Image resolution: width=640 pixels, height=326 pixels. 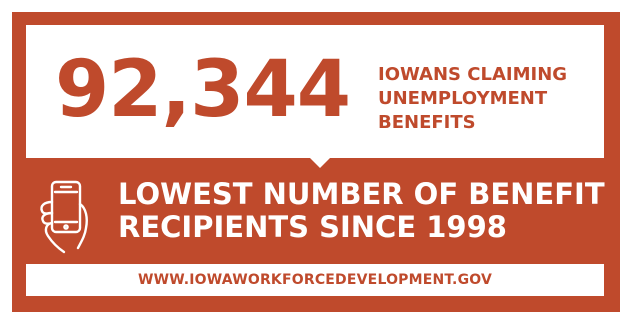 I want to click on footer-url-bar: WWW.IOWAWORKFORCEDEVELOPMENT.GOV, so click(x=315, y=280).